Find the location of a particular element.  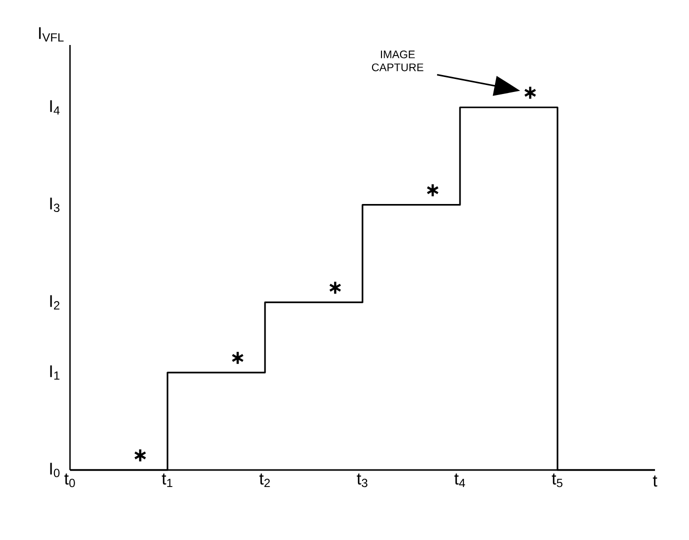

x-tick-label: t$_{0}$ is located at coordinates (69, 481).